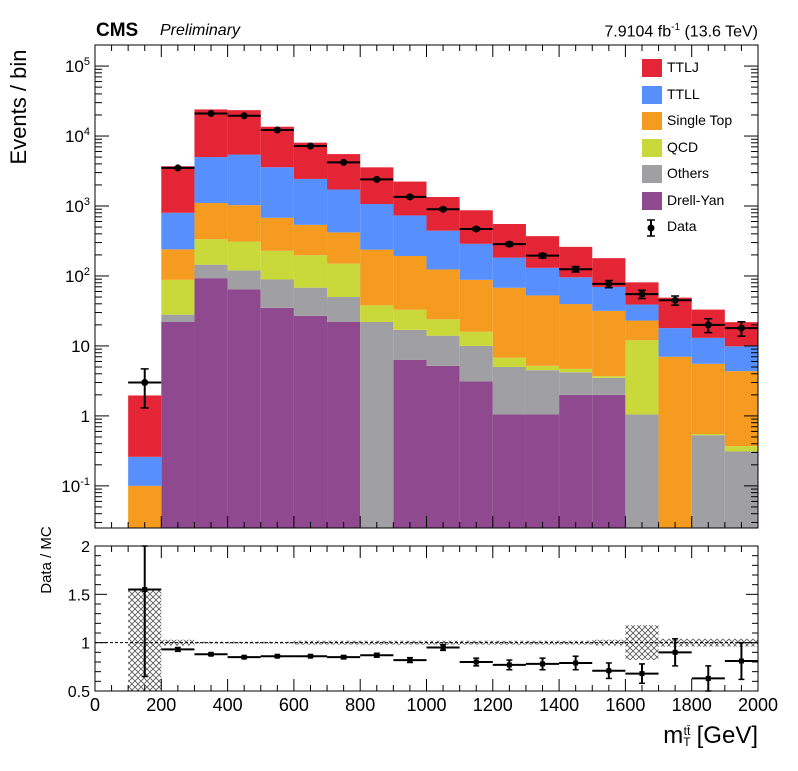  I want to click on y-axis-title: Events / bin, so click(18, 107).